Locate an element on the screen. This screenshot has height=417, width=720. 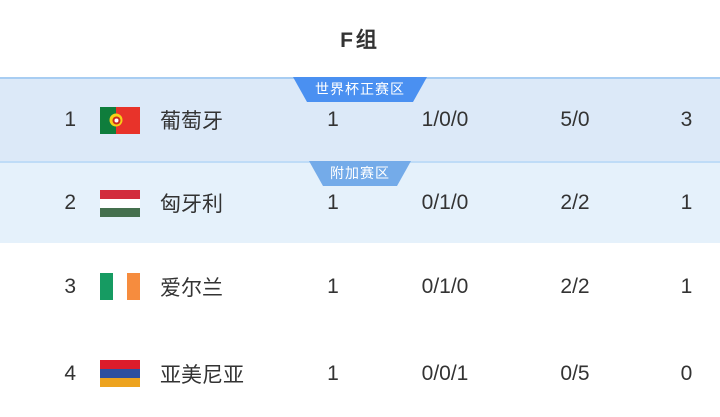
rank-cell: 2 is located at coordinates (70, 202).